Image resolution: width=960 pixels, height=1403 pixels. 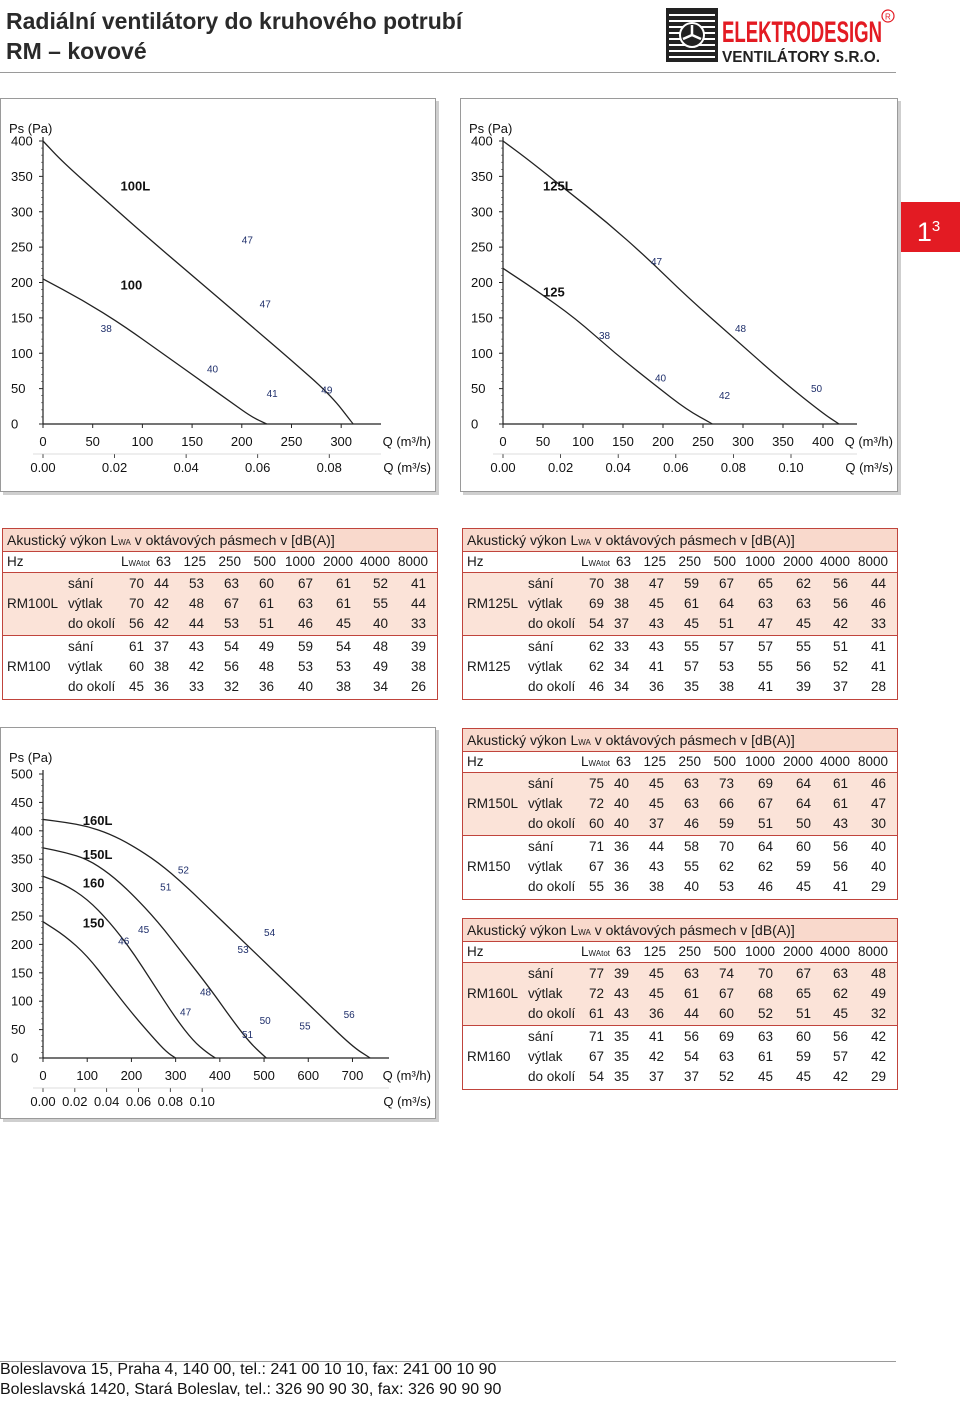 What do you see at coordinates (161, 686) in the screenshot?
I see `band-value: 36` at bounding box center [161, 686].